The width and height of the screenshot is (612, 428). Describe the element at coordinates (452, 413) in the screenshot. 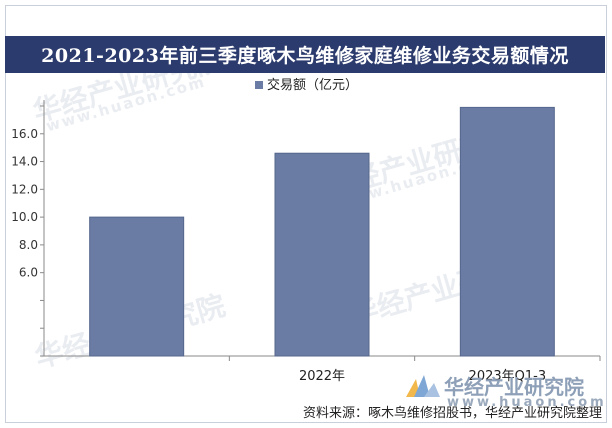

I see `source-note: 资料来源：啄木鸟维修招股书，华经产业研究院整理` at that location.